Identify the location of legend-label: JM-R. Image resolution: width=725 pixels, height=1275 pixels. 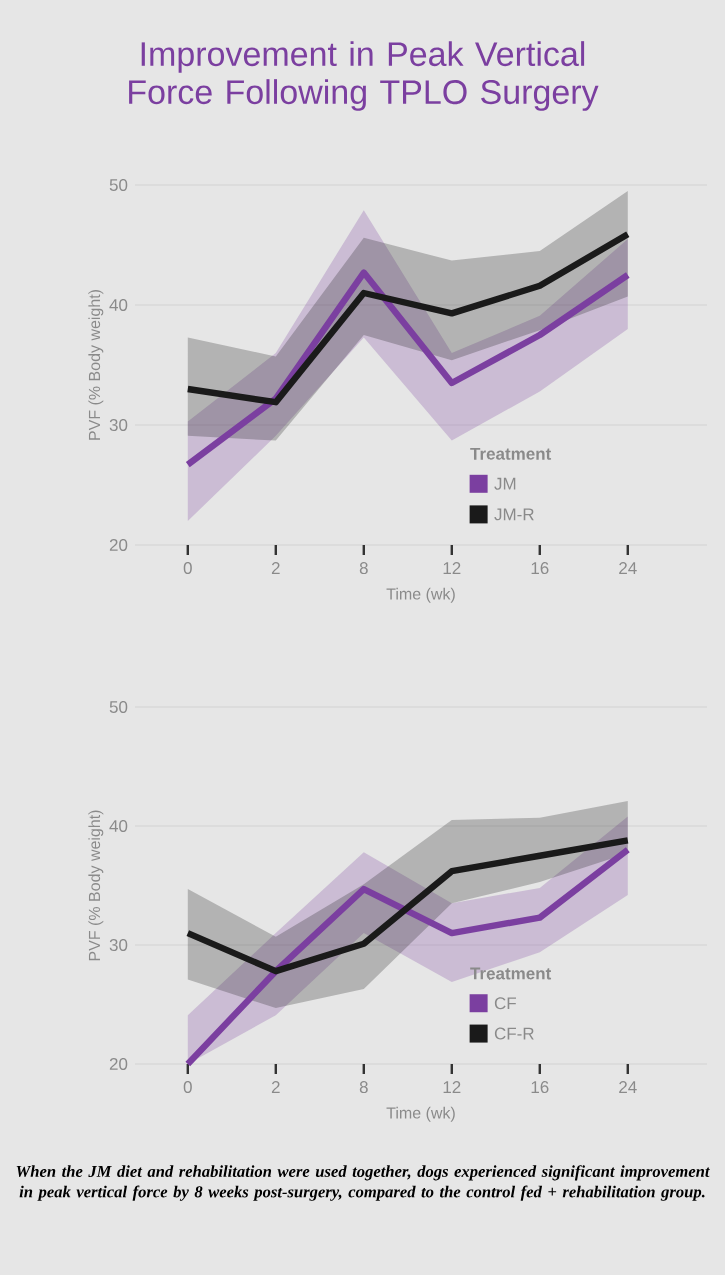
(514, 514).